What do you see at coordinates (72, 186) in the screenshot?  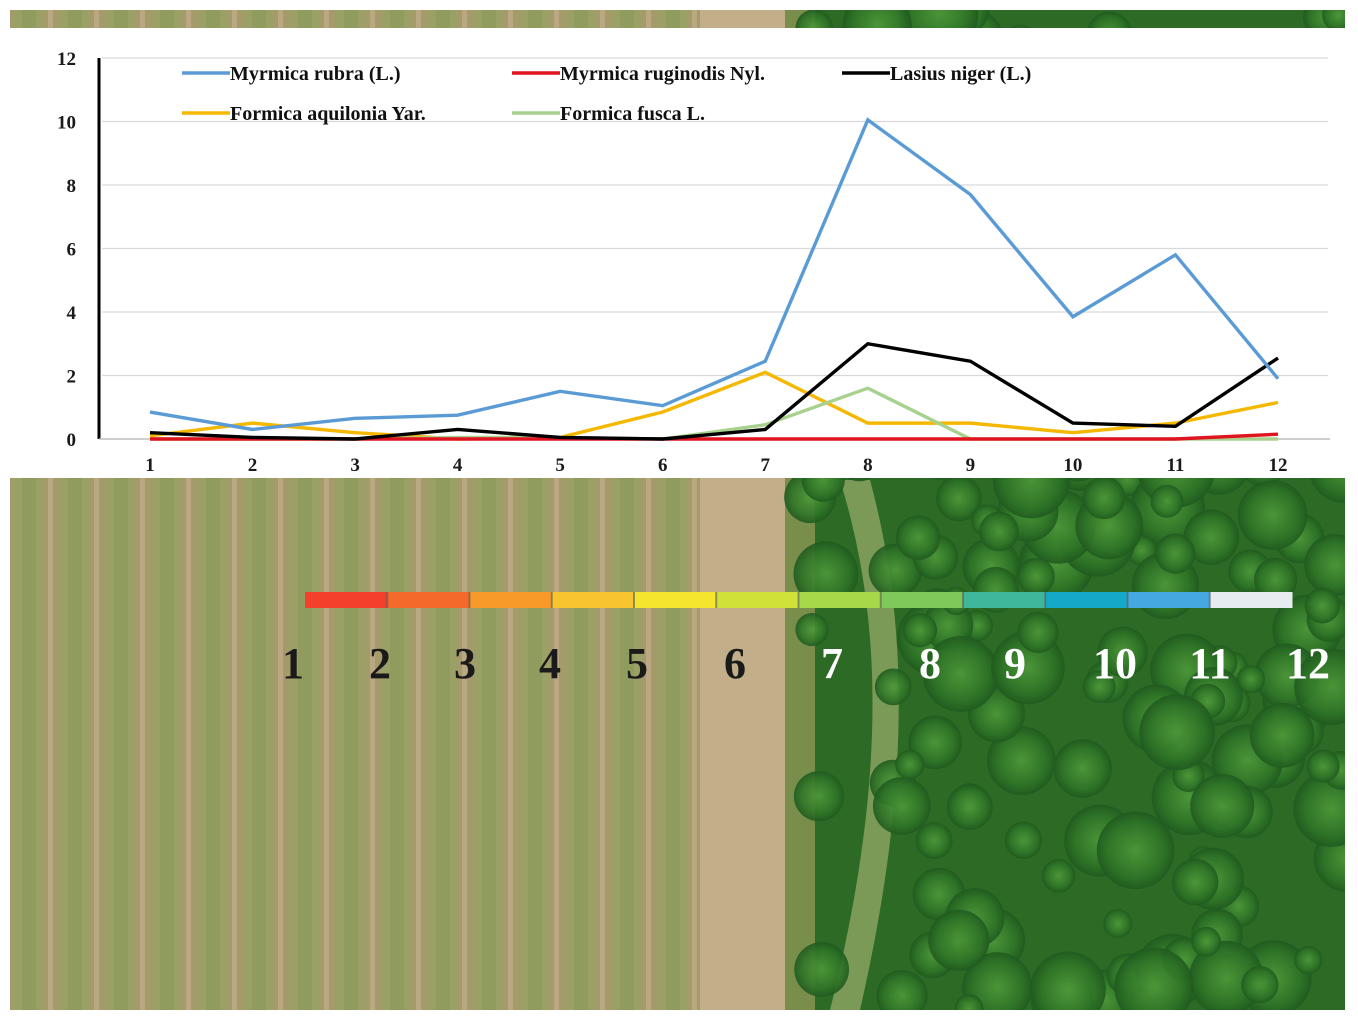 I see `y-tick-label: 8` at bounding box center [72, 186].